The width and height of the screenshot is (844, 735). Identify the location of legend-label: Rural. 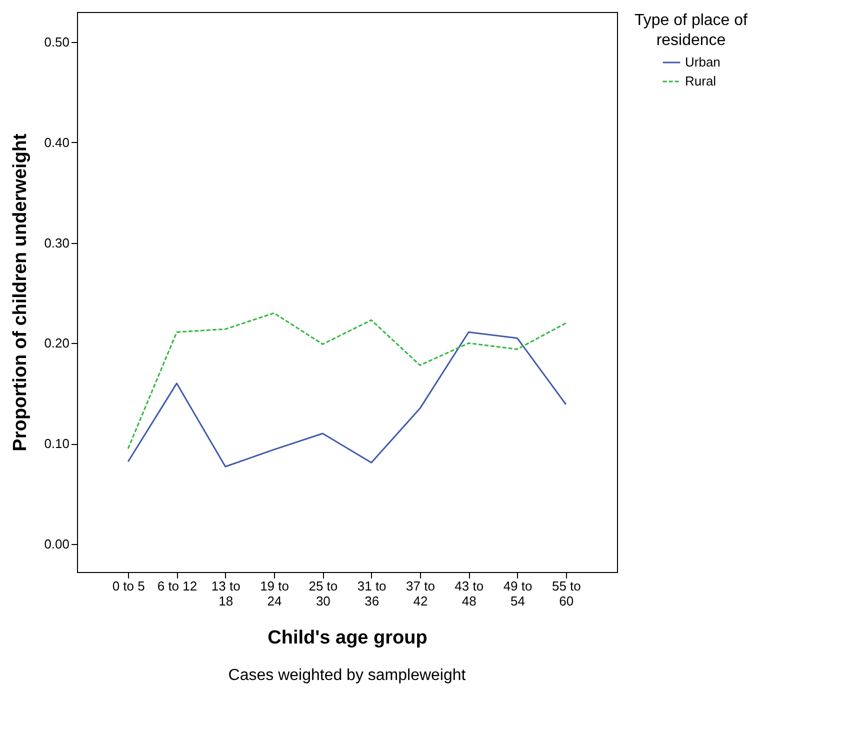
(700, 81).